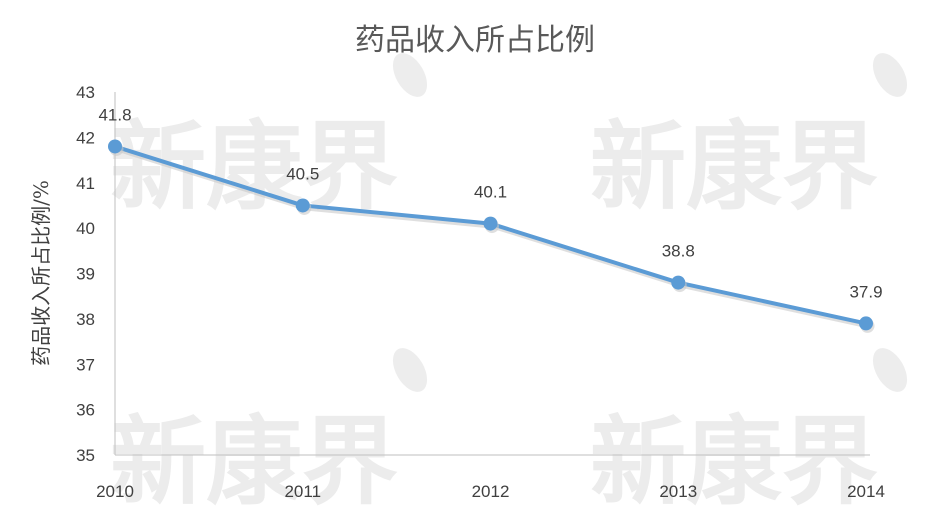 This screenshot has height=525, width=951. I want to click on x-ticks: 2010 2011 2012 2013 2014, so click(490, 491).